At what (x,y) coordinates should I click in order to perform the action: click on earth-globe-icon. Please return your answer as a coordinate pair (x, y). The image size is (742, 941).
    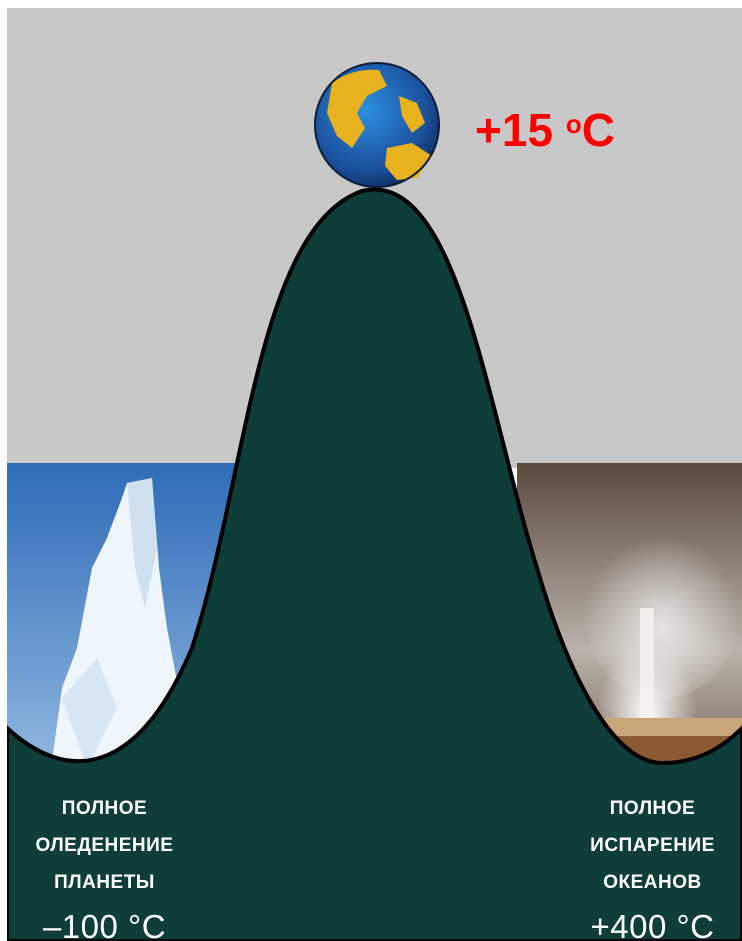
    Looking at the image, I should click on (377, 125).